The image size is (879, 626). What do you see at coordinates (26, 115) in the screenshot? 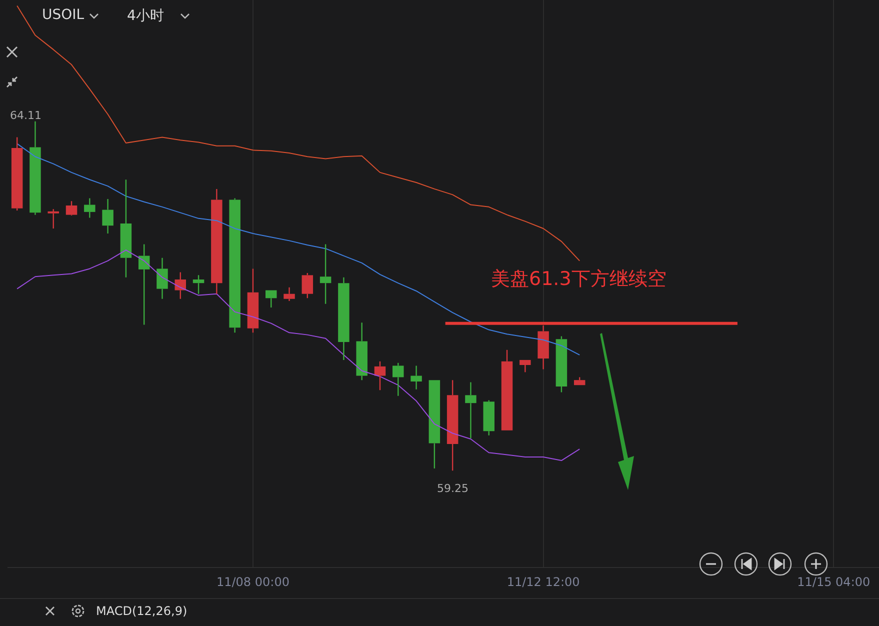
I see `annotation: 64.11` at bounding box center [26, 115].